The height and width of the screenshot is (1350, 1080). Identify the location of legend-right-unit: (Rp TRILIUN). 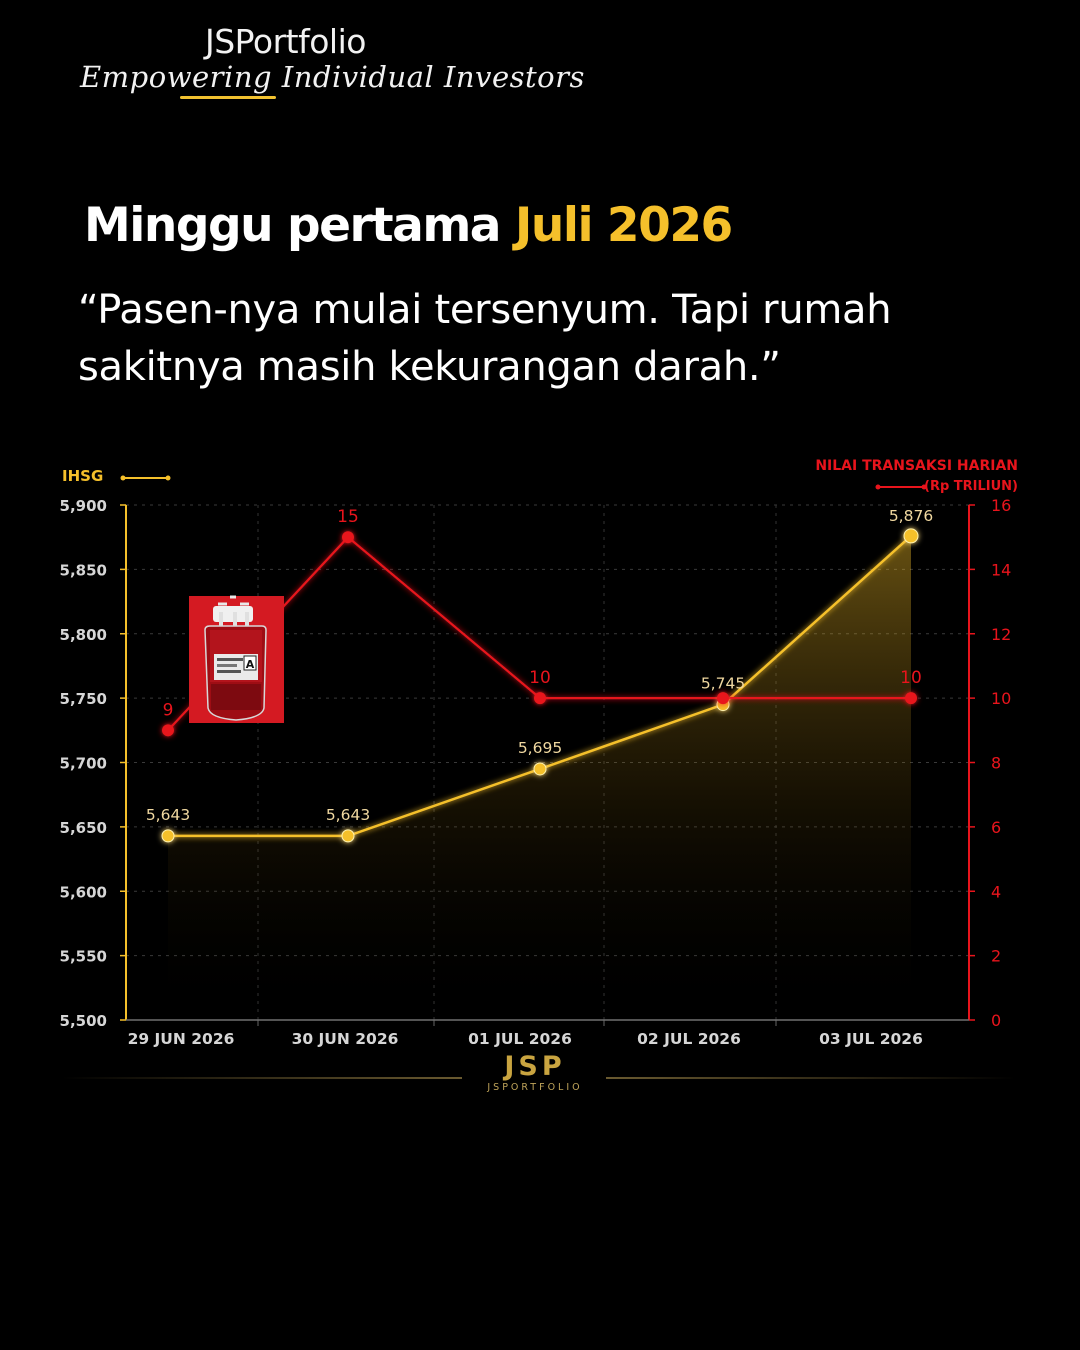
(971, 486).